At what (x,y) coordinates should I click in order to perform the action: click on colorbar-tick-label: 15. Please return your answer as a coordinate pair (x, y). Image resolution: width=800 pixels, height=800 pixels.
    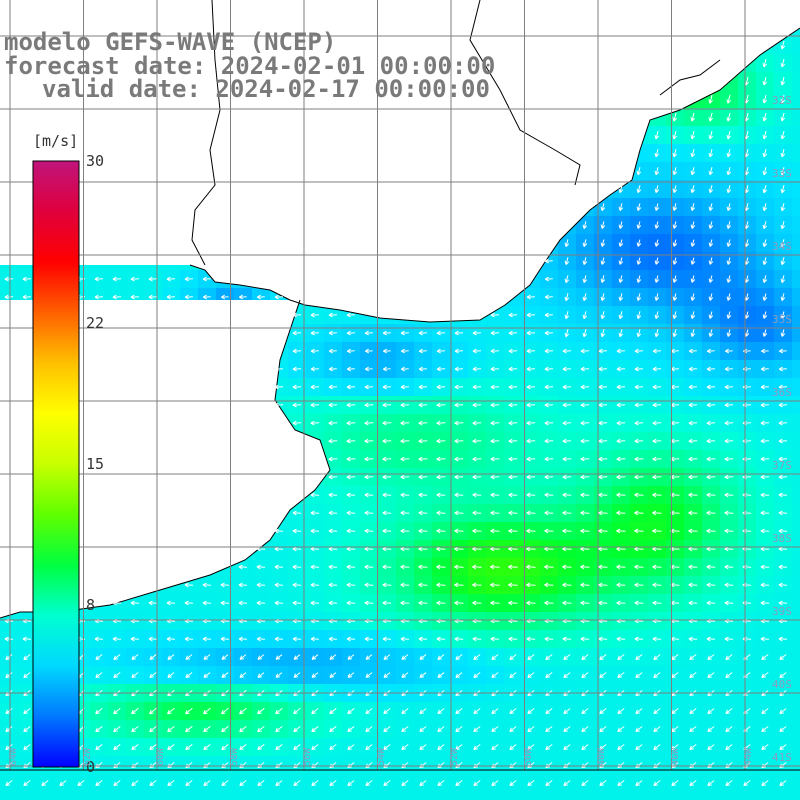
    Looking at the image, I should click on (95, 464).